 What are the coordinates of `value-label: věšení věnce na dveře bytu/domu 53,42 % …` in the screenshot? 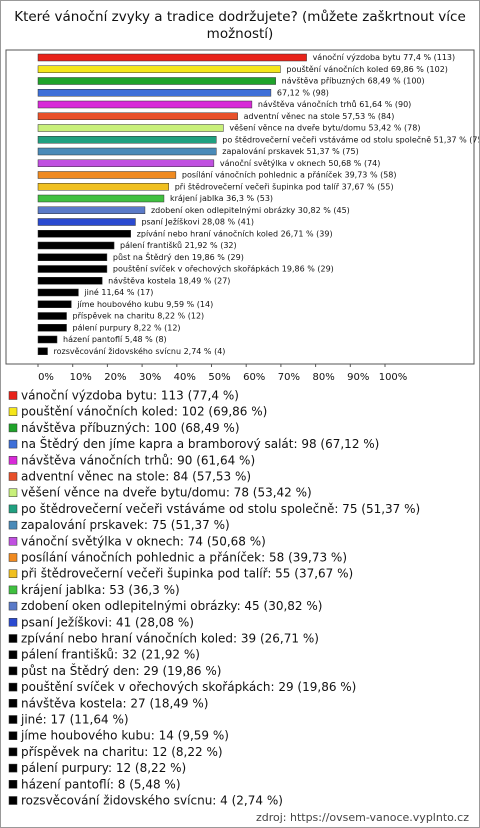 It's located at (324, 128).